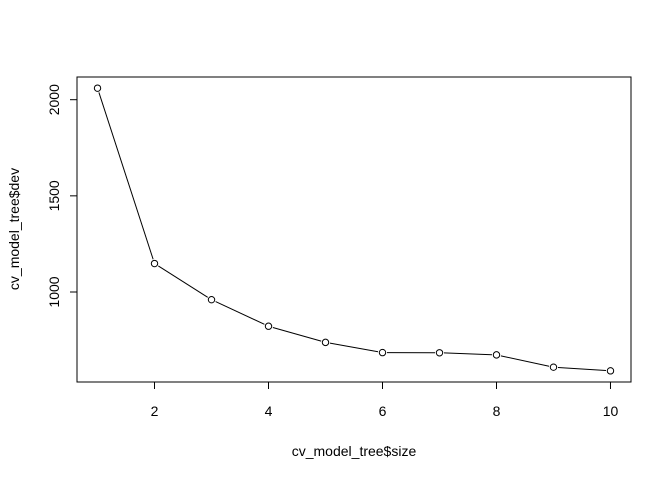  Describe the element at coordinates (385, 400) in the screenshot. I see `x-axis: 2 4 6 8 10` at that location.